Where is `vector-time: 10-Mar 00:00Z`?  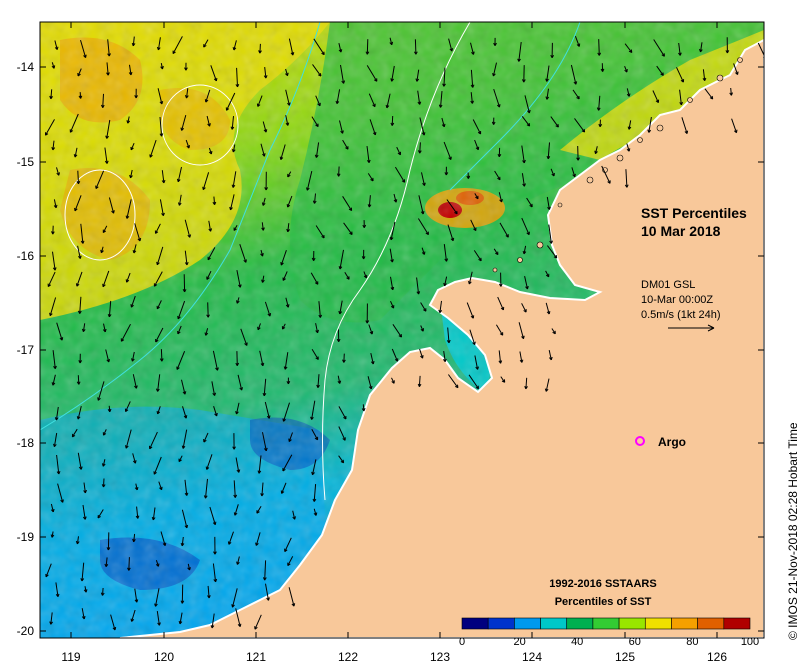
vector-time: 10-Mar 00:00Z is located at coordinates (677, 300).